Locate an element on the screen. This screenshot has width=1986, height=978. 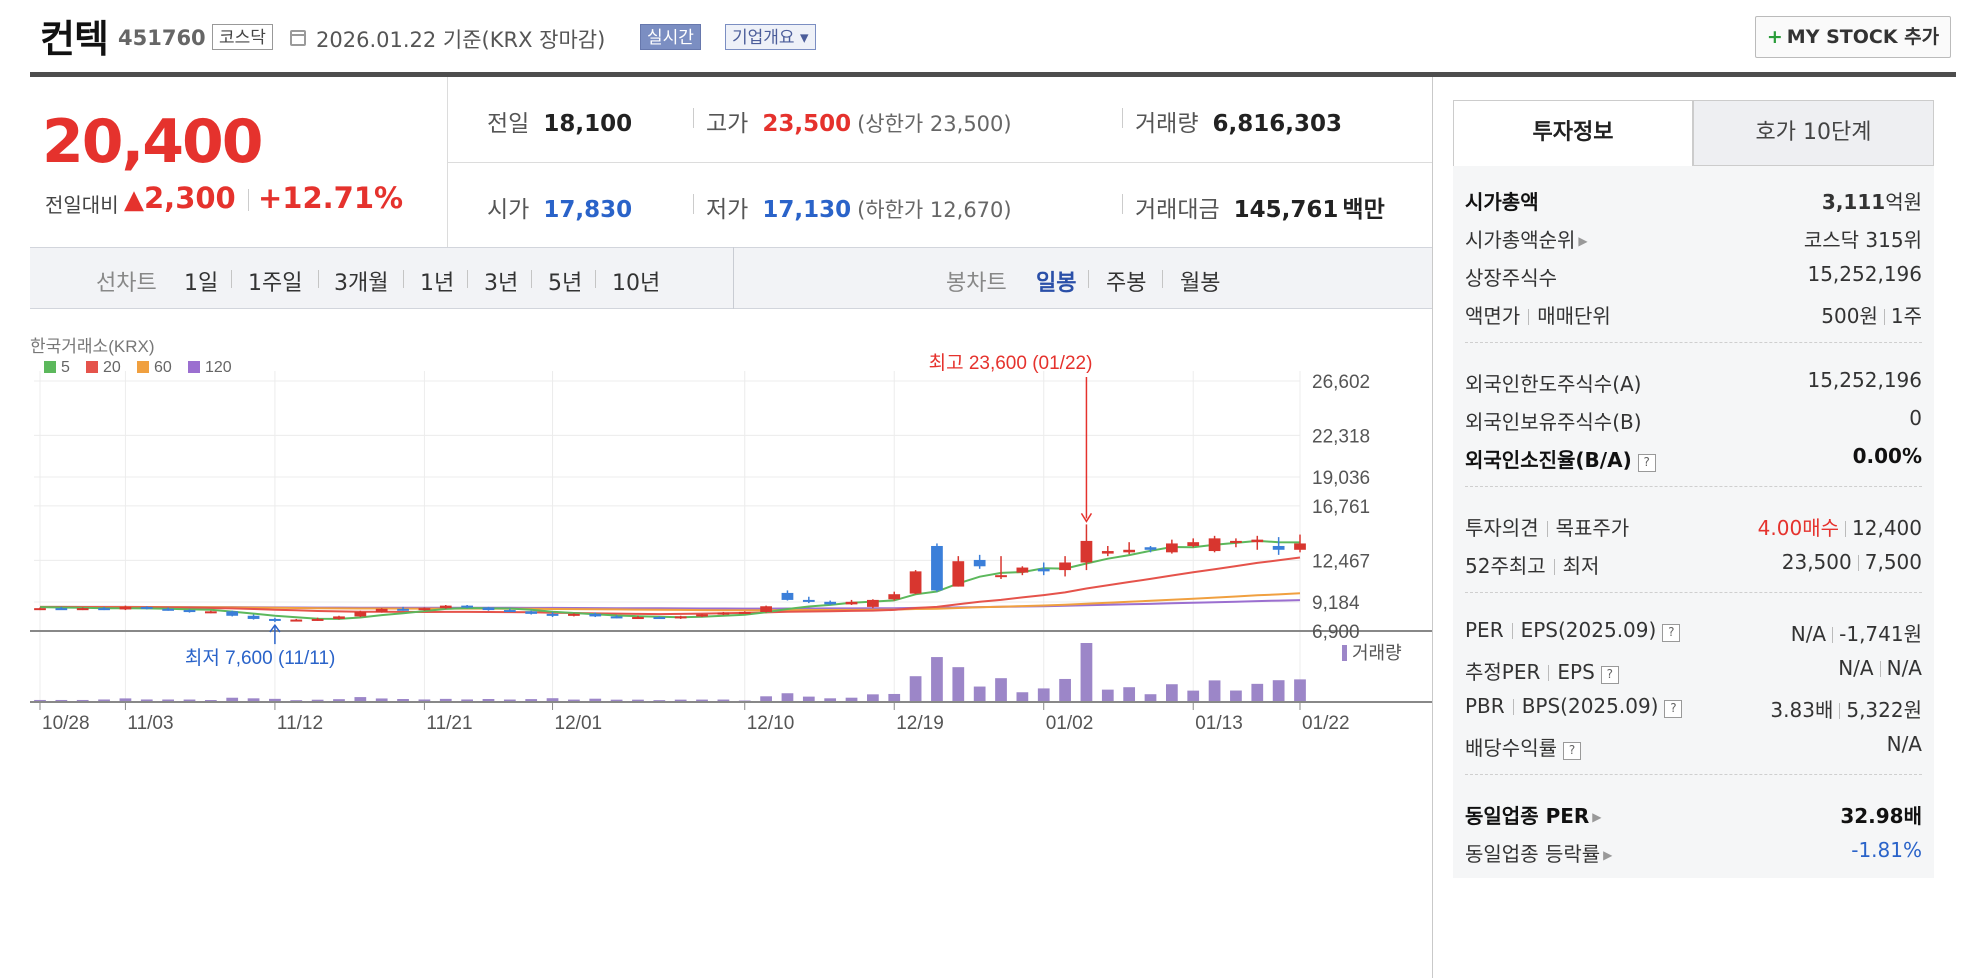
y-tick-label: 6,900 is located at coordinates (1336, 632).